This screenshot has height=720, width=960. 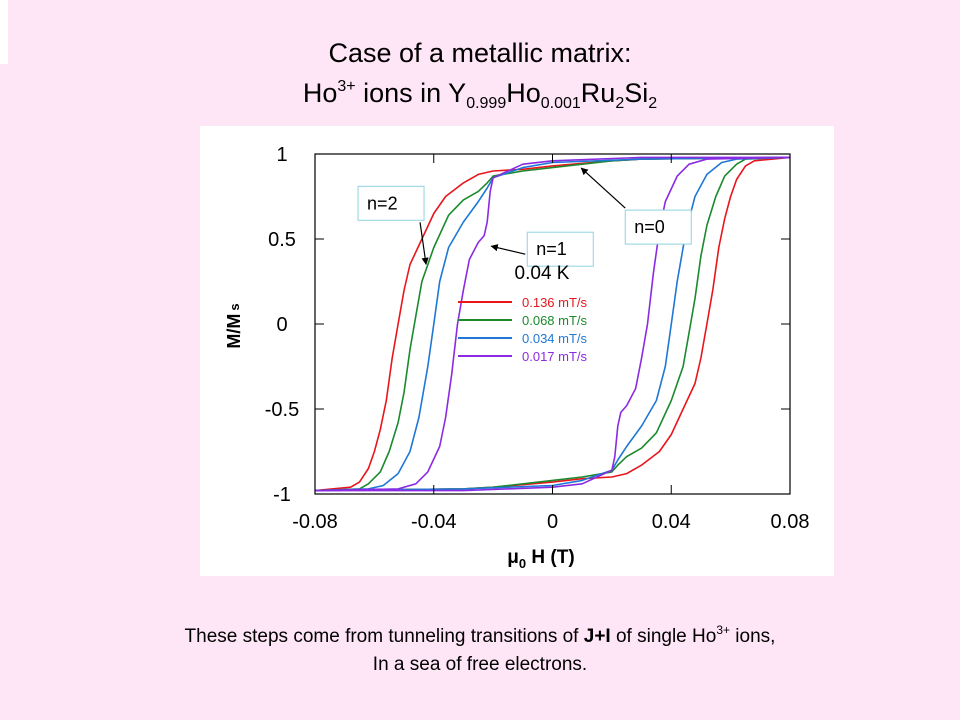 What do you see at coordinates (522, 563) in the screenshot?
I see `x-axis-sub: 0` at bounding box center [522, 563].